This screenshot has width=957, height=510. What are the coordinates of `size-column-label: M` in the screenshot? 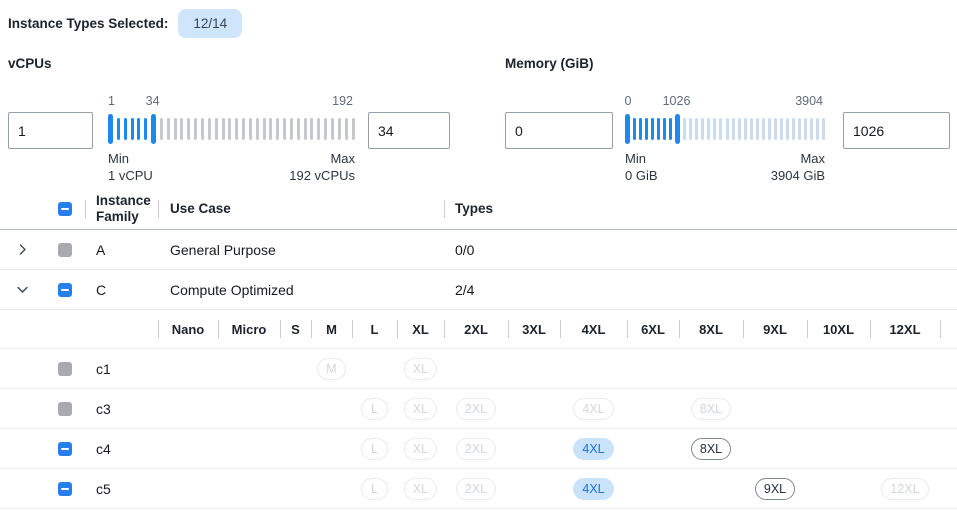 It's located at (331, 329).